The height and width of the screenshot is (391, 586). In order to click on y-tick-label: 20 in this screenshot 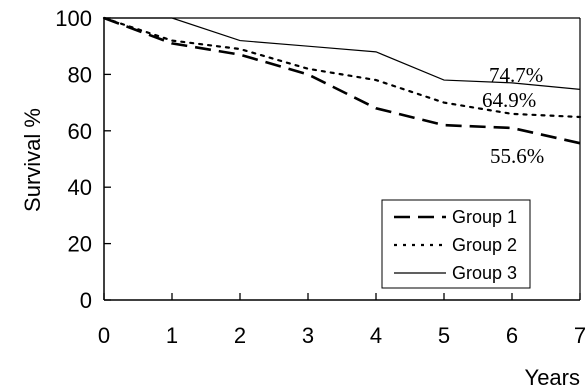, I will do `click(80, 244)`.